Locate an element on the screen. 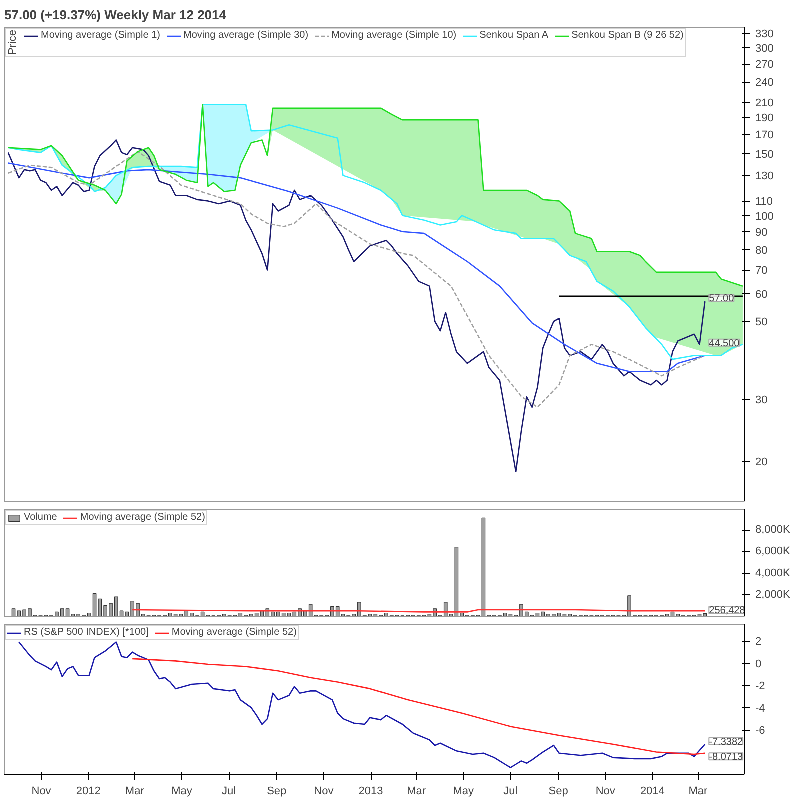 This screenshot has height=800, width=800. y-tick-label: 330 is located at coordinates (765, 34).